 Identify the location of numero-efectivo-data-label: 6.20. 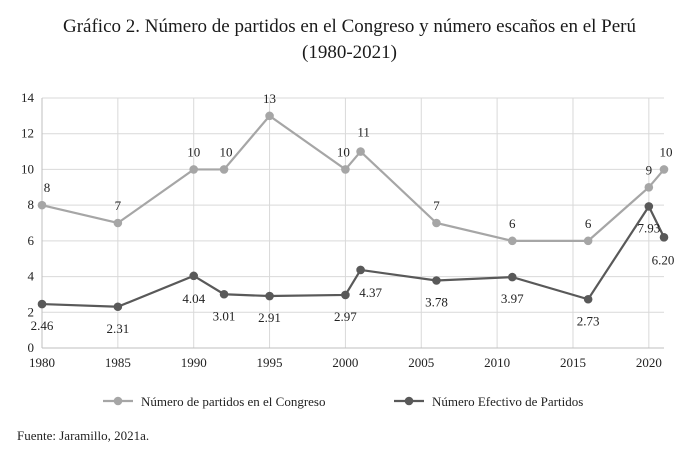
(663, 259).